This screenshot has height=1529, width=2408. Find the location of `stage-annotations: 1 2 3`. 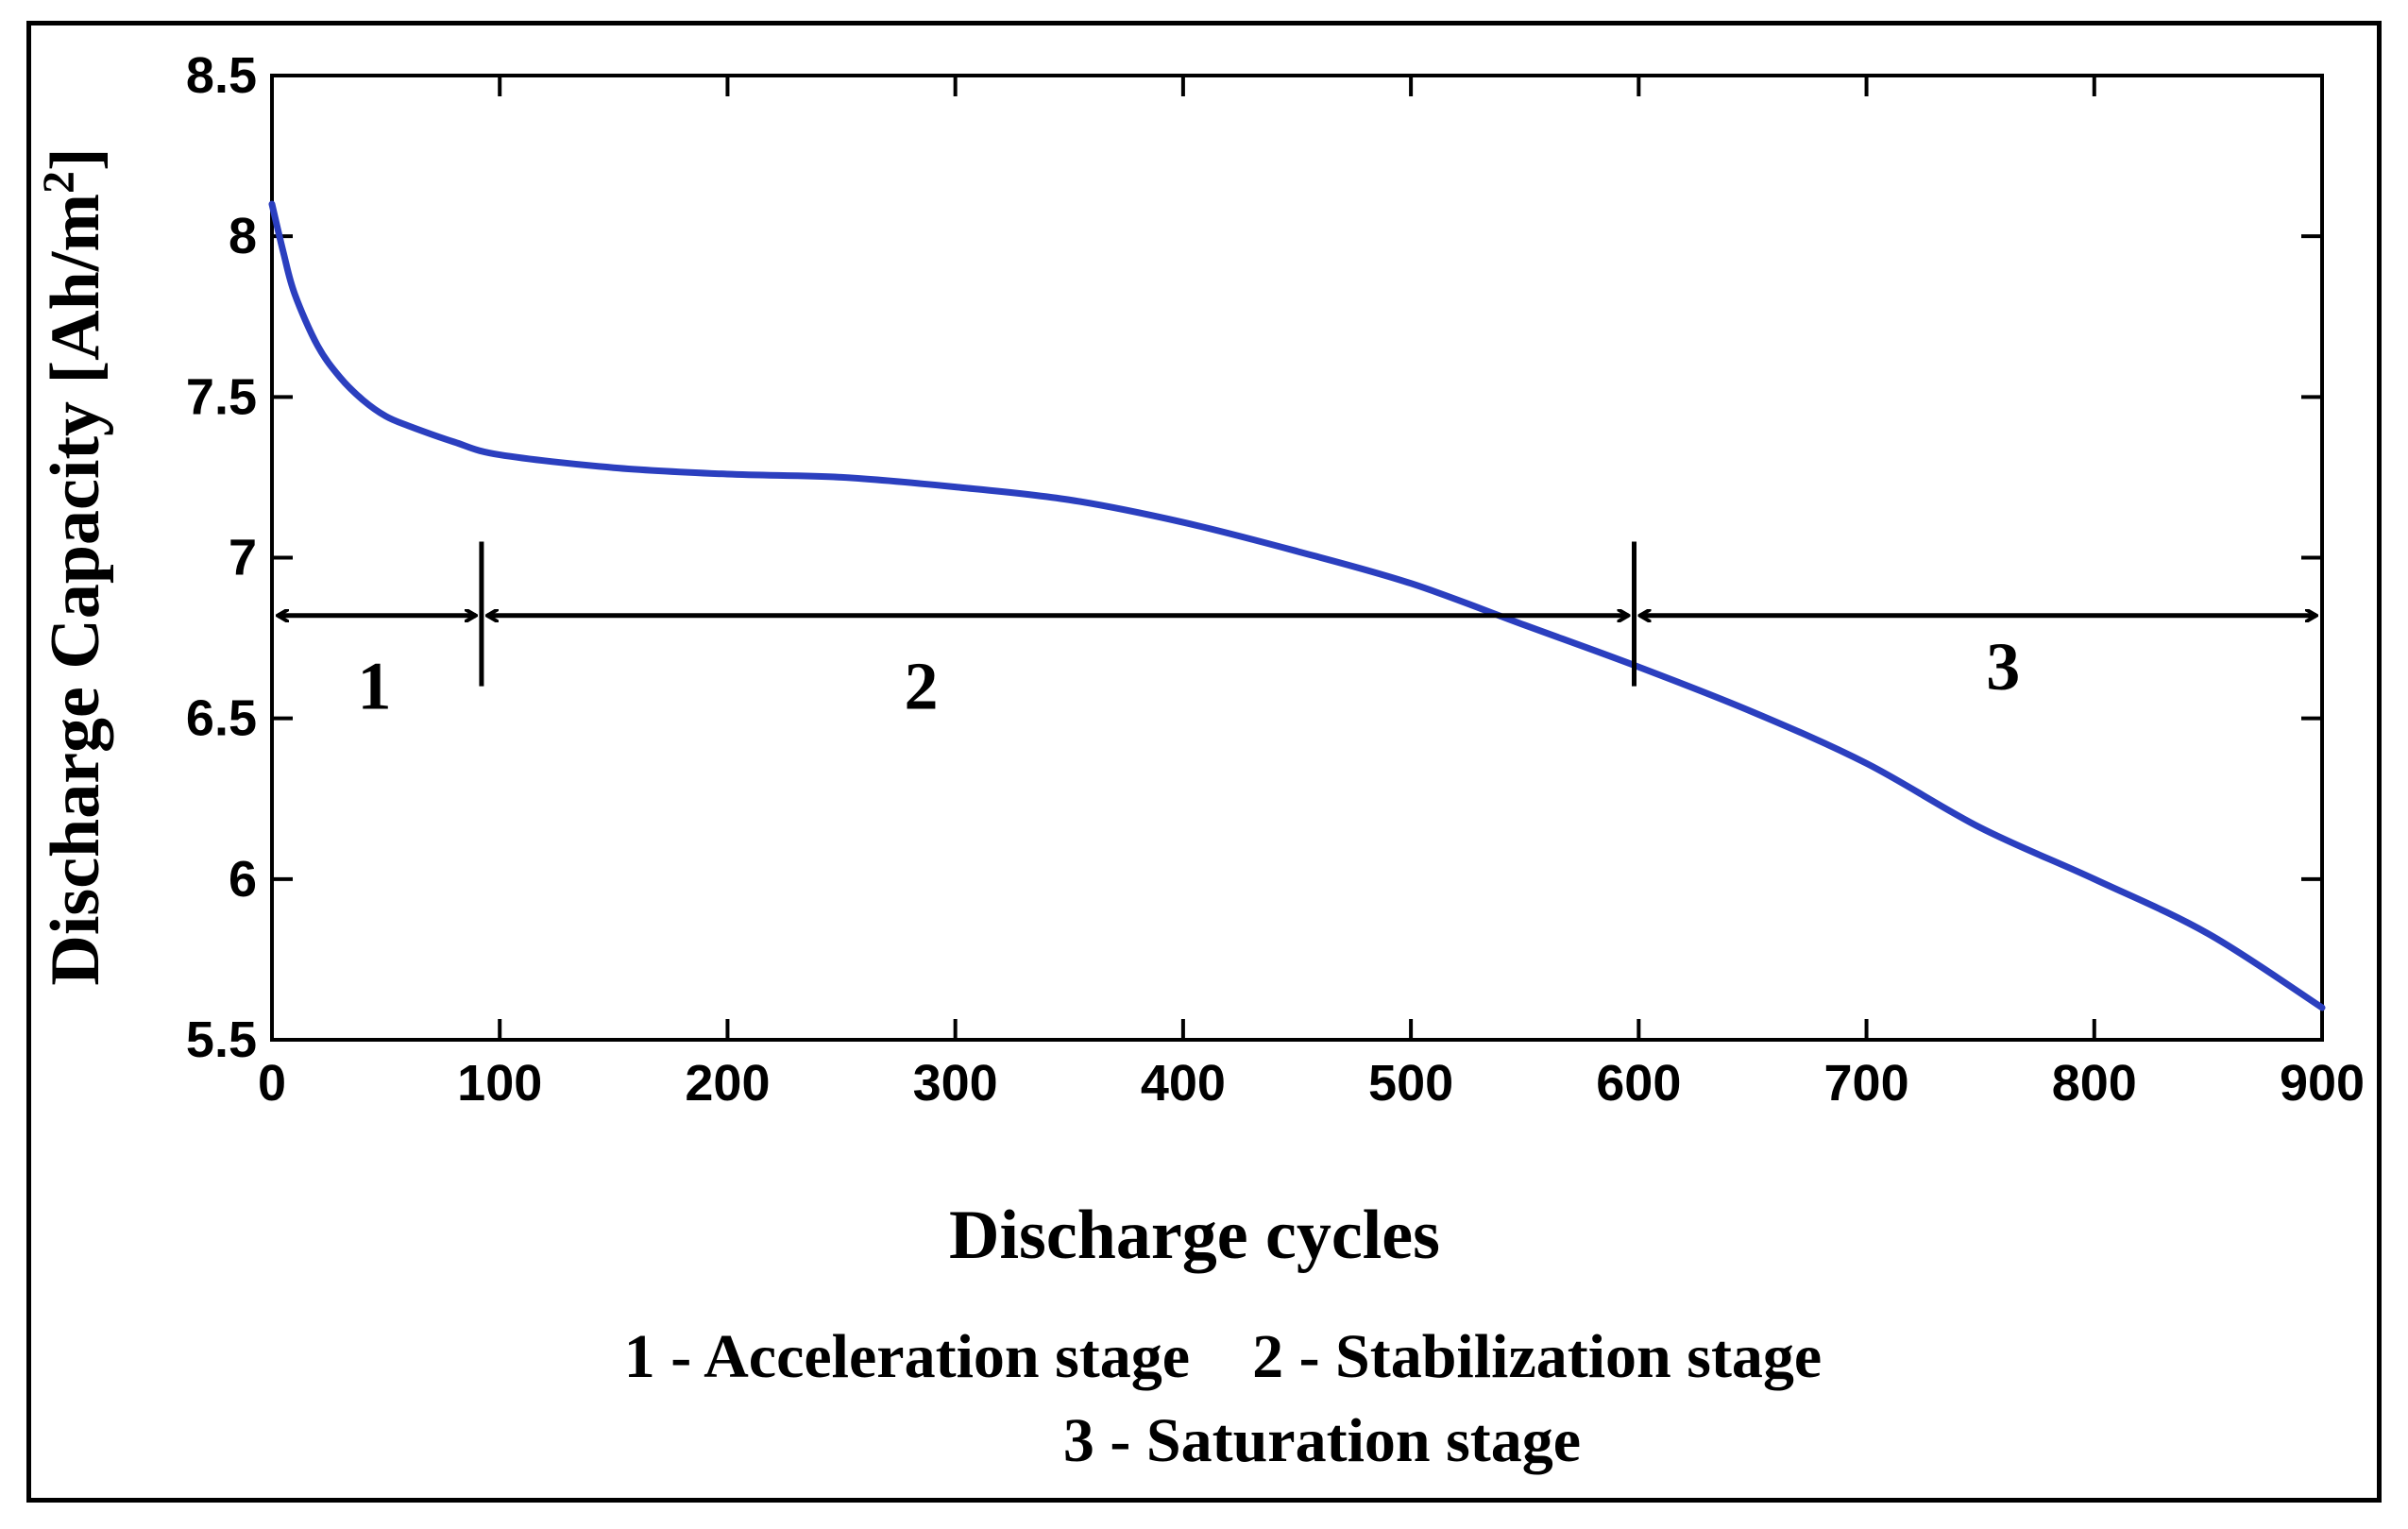

stage-annotations: 1 2 3 is located at coordinates (1297, 632).